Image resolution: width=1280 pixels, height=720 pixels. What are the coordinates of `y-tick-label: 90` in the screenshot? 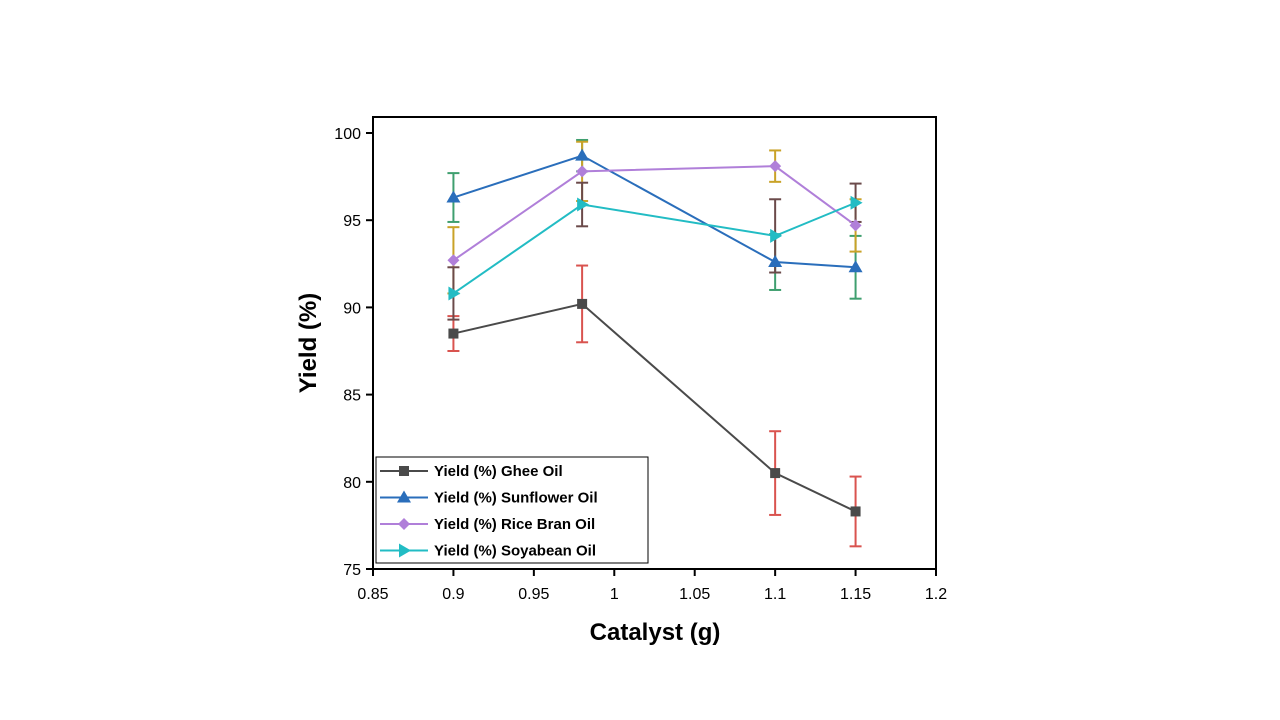 It's located at (352, 308).